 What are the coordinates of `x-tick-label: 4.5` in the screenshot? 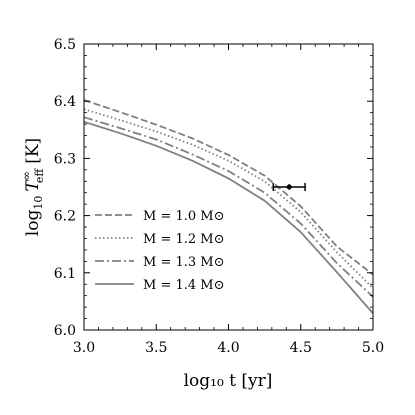 It's located at (301, 348).